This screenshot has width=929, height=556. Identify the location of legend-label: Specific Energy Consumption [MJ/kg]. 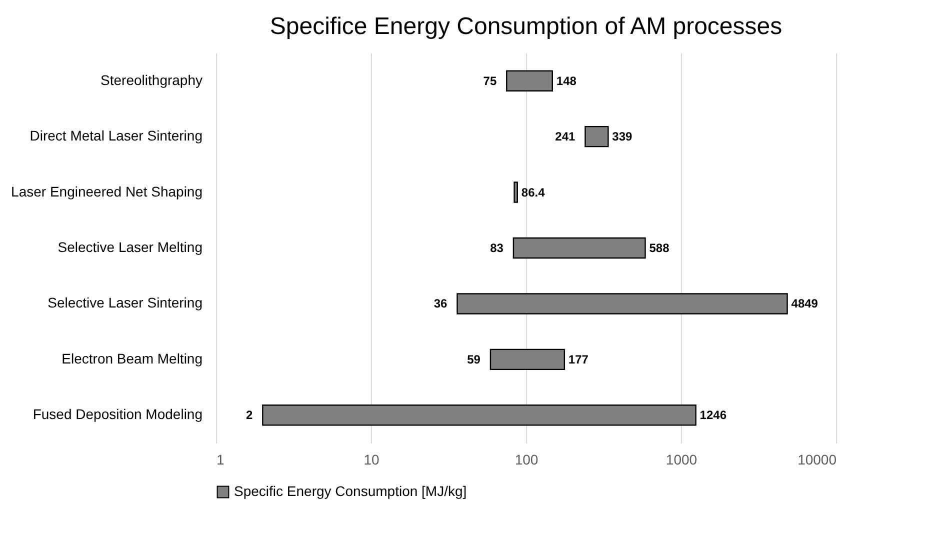
(350, 491).